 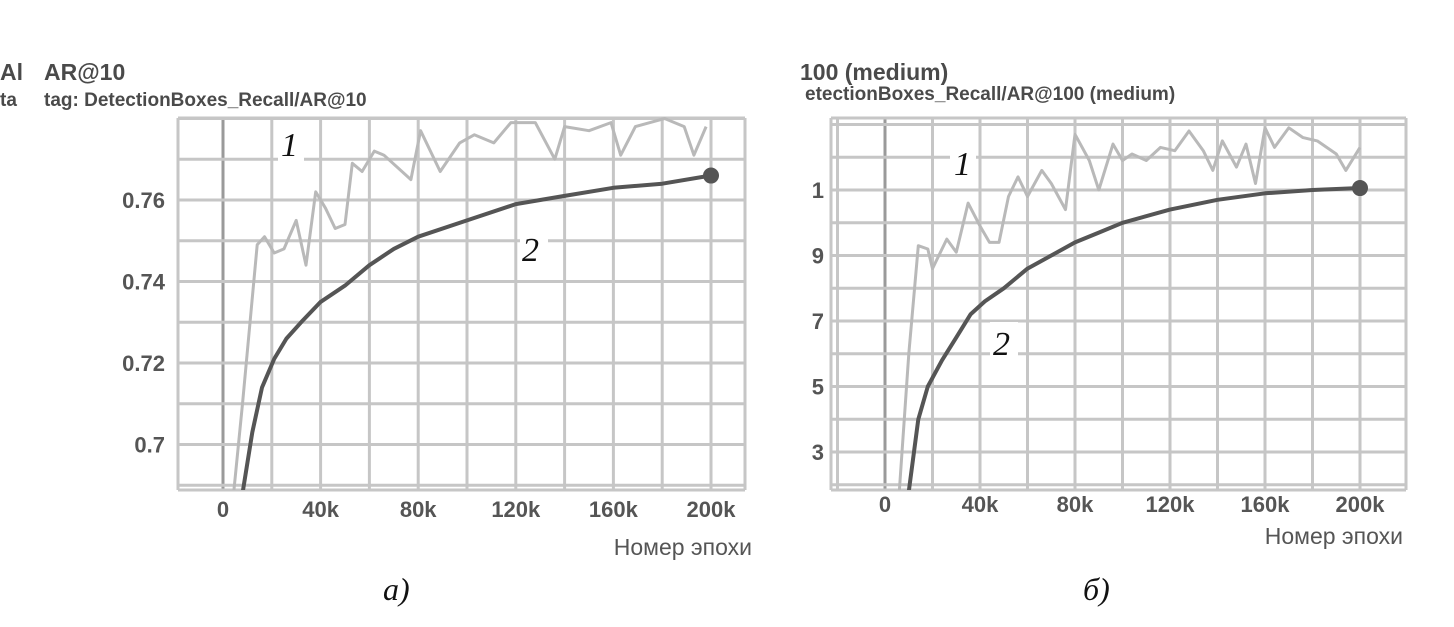 What do you see at coordinates (818, 256) in the screenshot?
I see `y-tick-label: 9` at bounding box center [818, 256].